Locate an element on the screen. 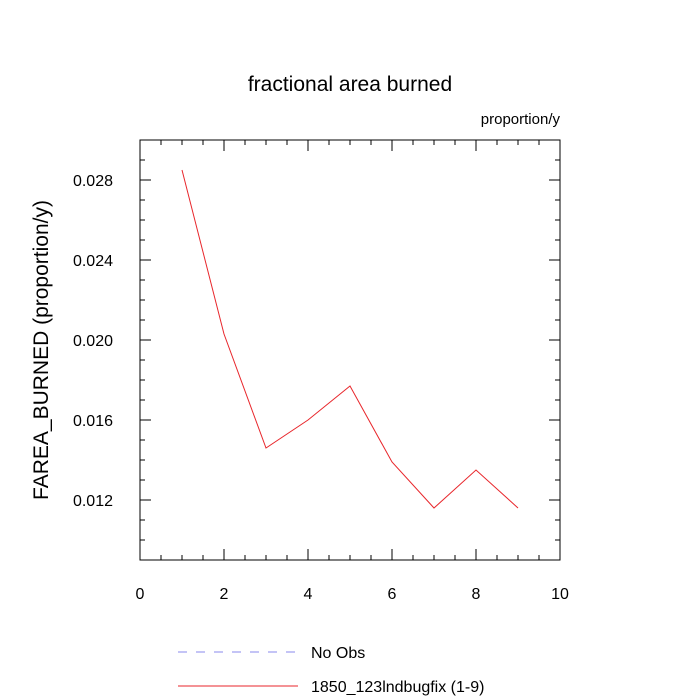 The height and width of the screenshot is (700, 700). y-tick-label: 0.012 is located at coordinates (93, 501).